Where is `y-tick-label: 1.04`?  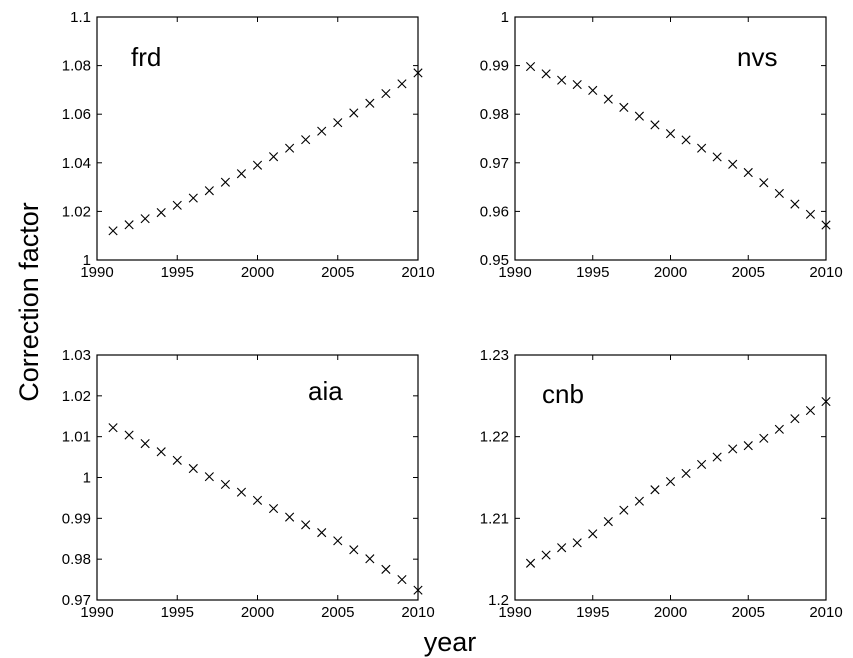
y-tick-label: 1.04 is located at coordinates (76, 163).